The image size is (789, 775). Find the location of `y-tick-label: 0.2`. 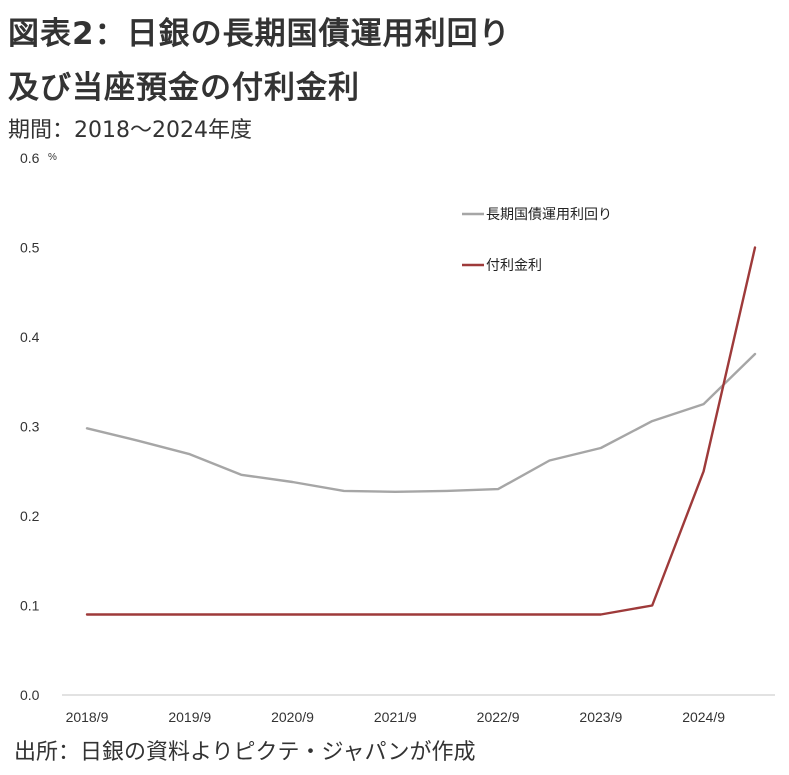

y-tick-label: 0.2 is located at coordinates (30, 516).